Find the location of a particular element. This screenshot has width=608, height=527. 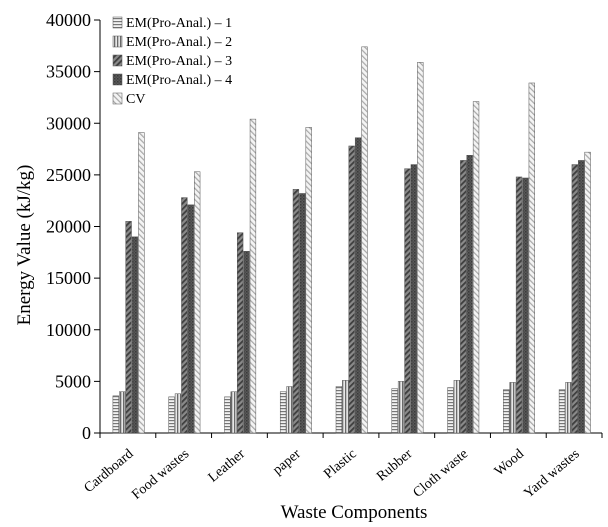

y-tick-label: 5000 is located at coordinates (73, 381).